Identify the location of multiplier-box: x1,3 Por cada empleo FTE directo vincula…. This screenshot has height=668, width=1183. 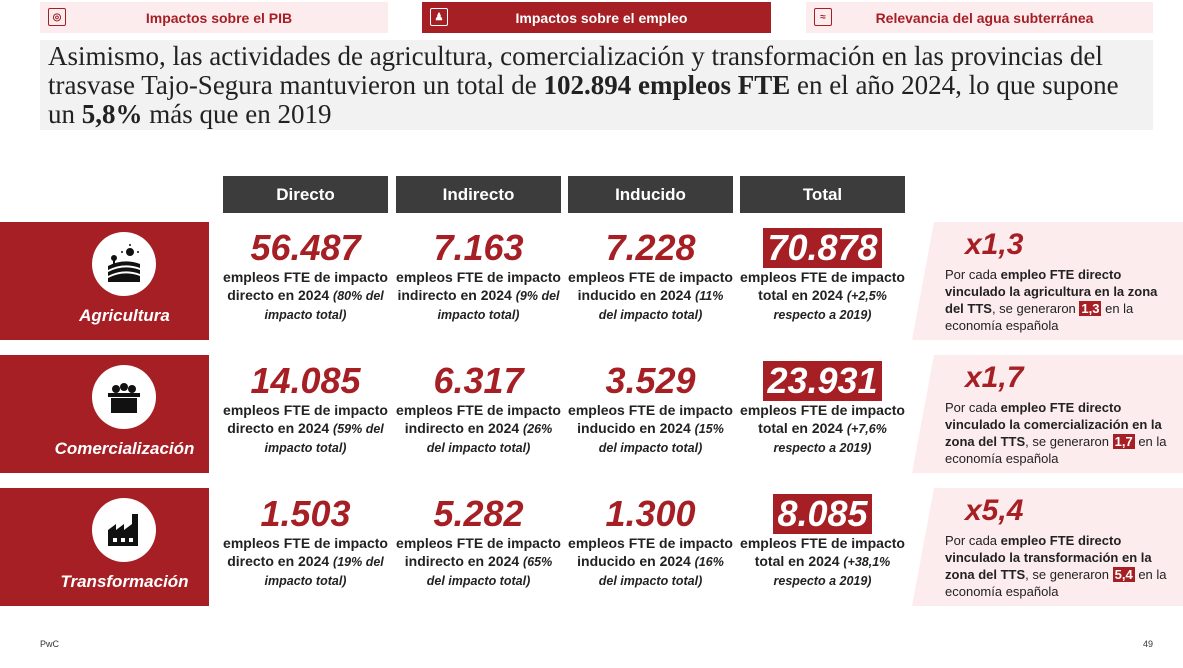
(1047, 281).